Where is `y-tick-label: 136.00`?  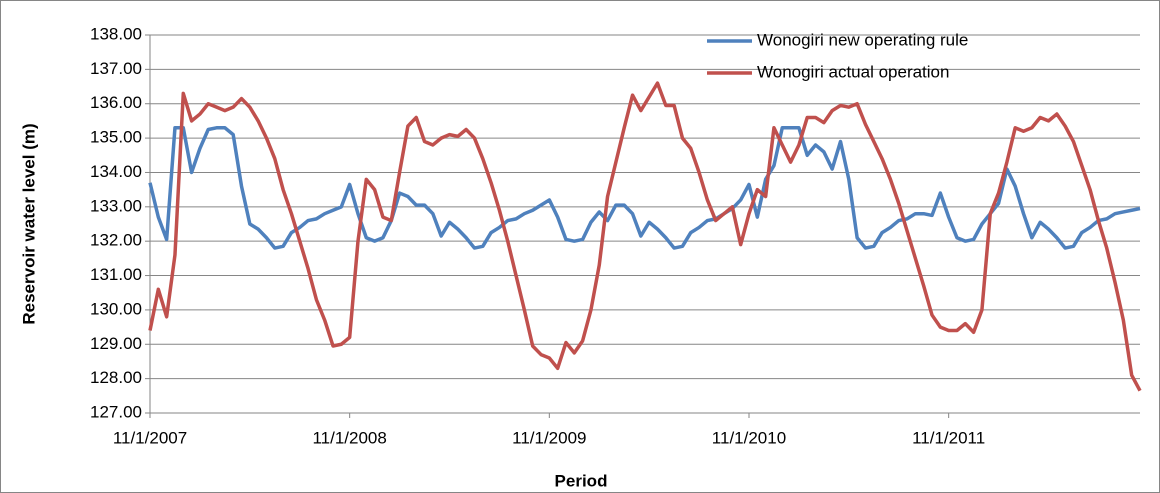
y-tick-label: 136.00 is located at coordinates (116, 102).